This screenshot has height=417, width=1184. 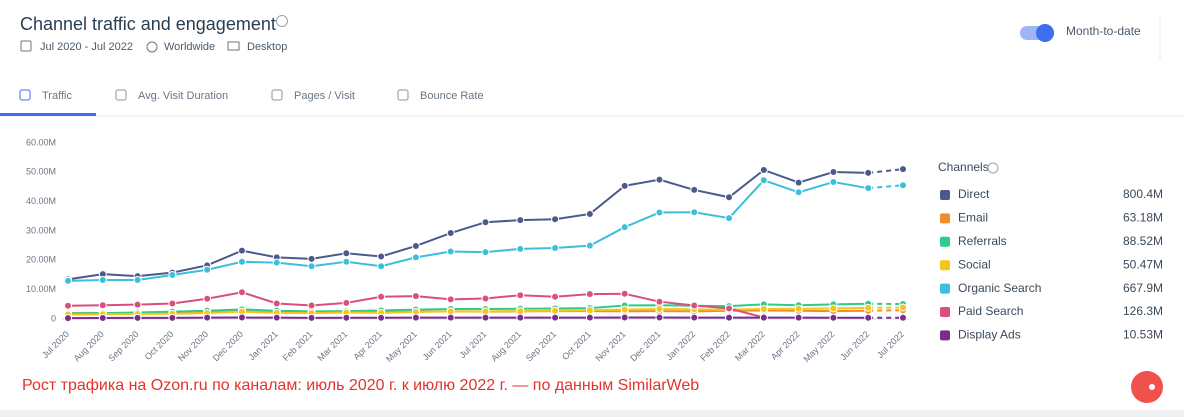 What do you see at coordinates (193, 346) in the screenshot?
I see `x-tick-label: Nov 2020` at bounding box center [193, 346].